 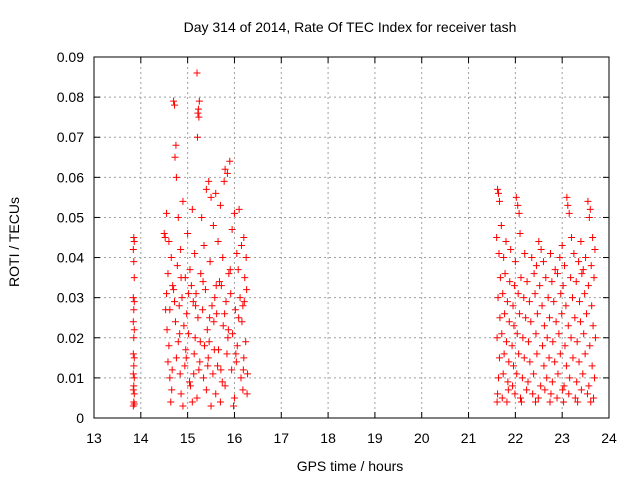 I want to click on x-tick-label: 20, so click(x=422, y=438).